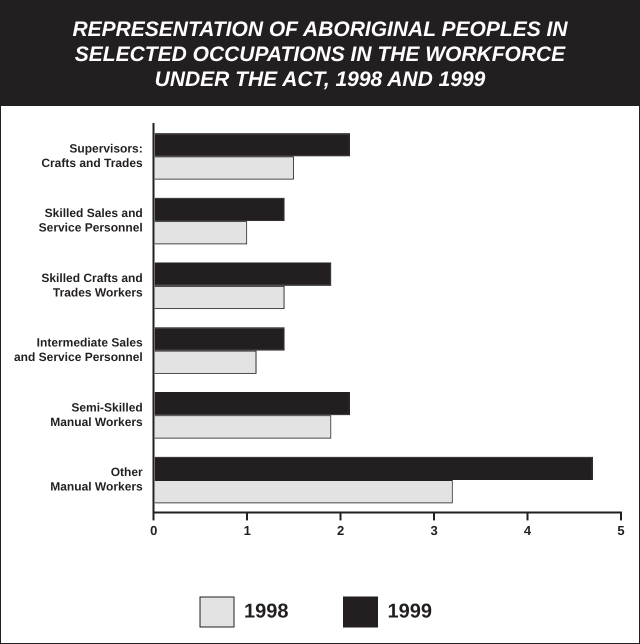 The image size is (640, 644). Describe the element at coordinates (97, 479) in the screenshot. I see `y-tick-label: Other Manual Workers` at that location.